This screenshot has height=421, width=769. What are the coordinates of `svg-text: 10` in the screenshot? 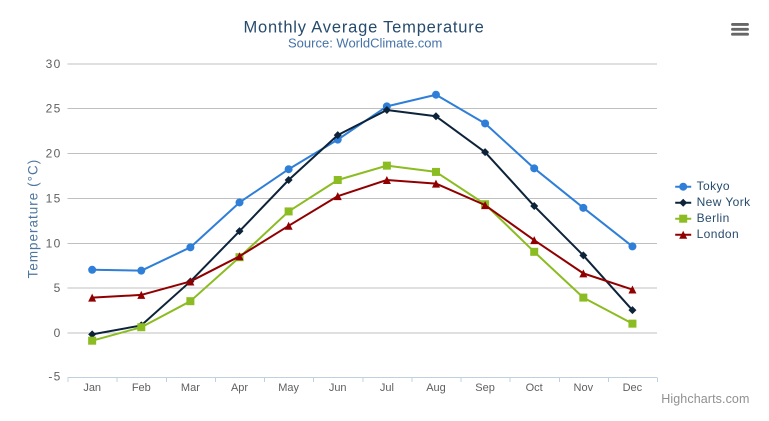 It's located at (54, 243).